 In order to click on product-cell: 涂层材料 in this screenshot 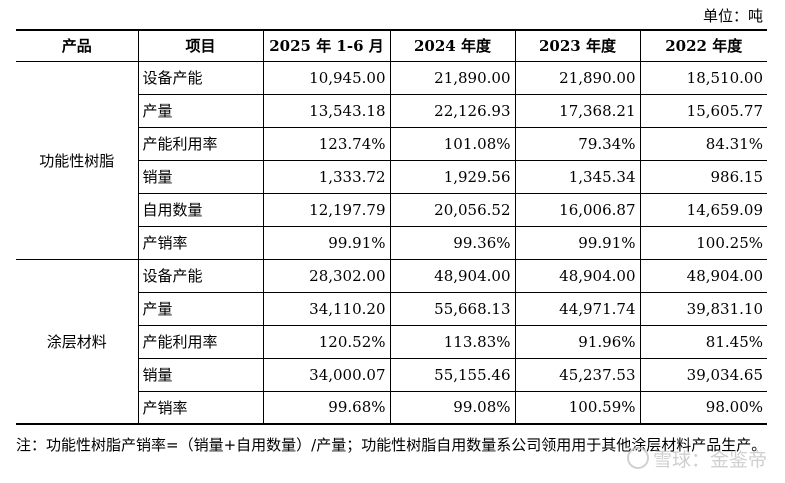, I will do `click(77, 341)`.